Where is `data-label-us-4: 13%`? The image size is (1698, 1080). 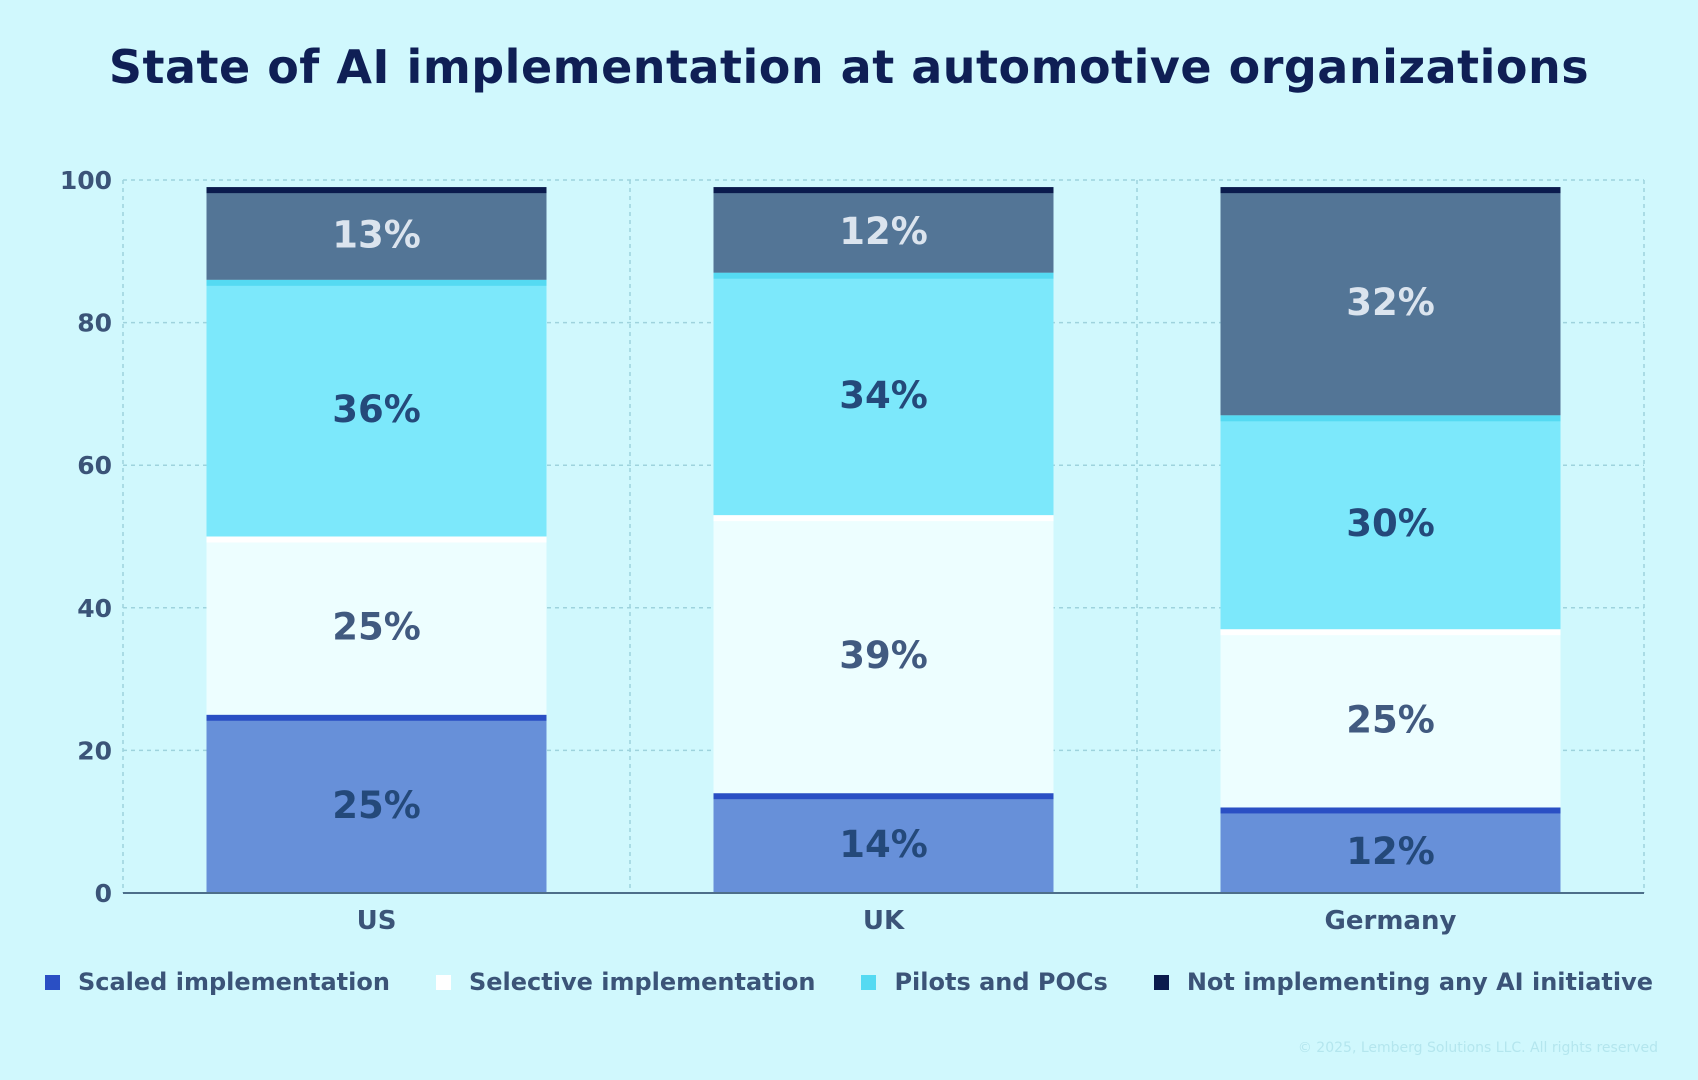 data-label-us-4: 13% is located at coordinates (376, 234).